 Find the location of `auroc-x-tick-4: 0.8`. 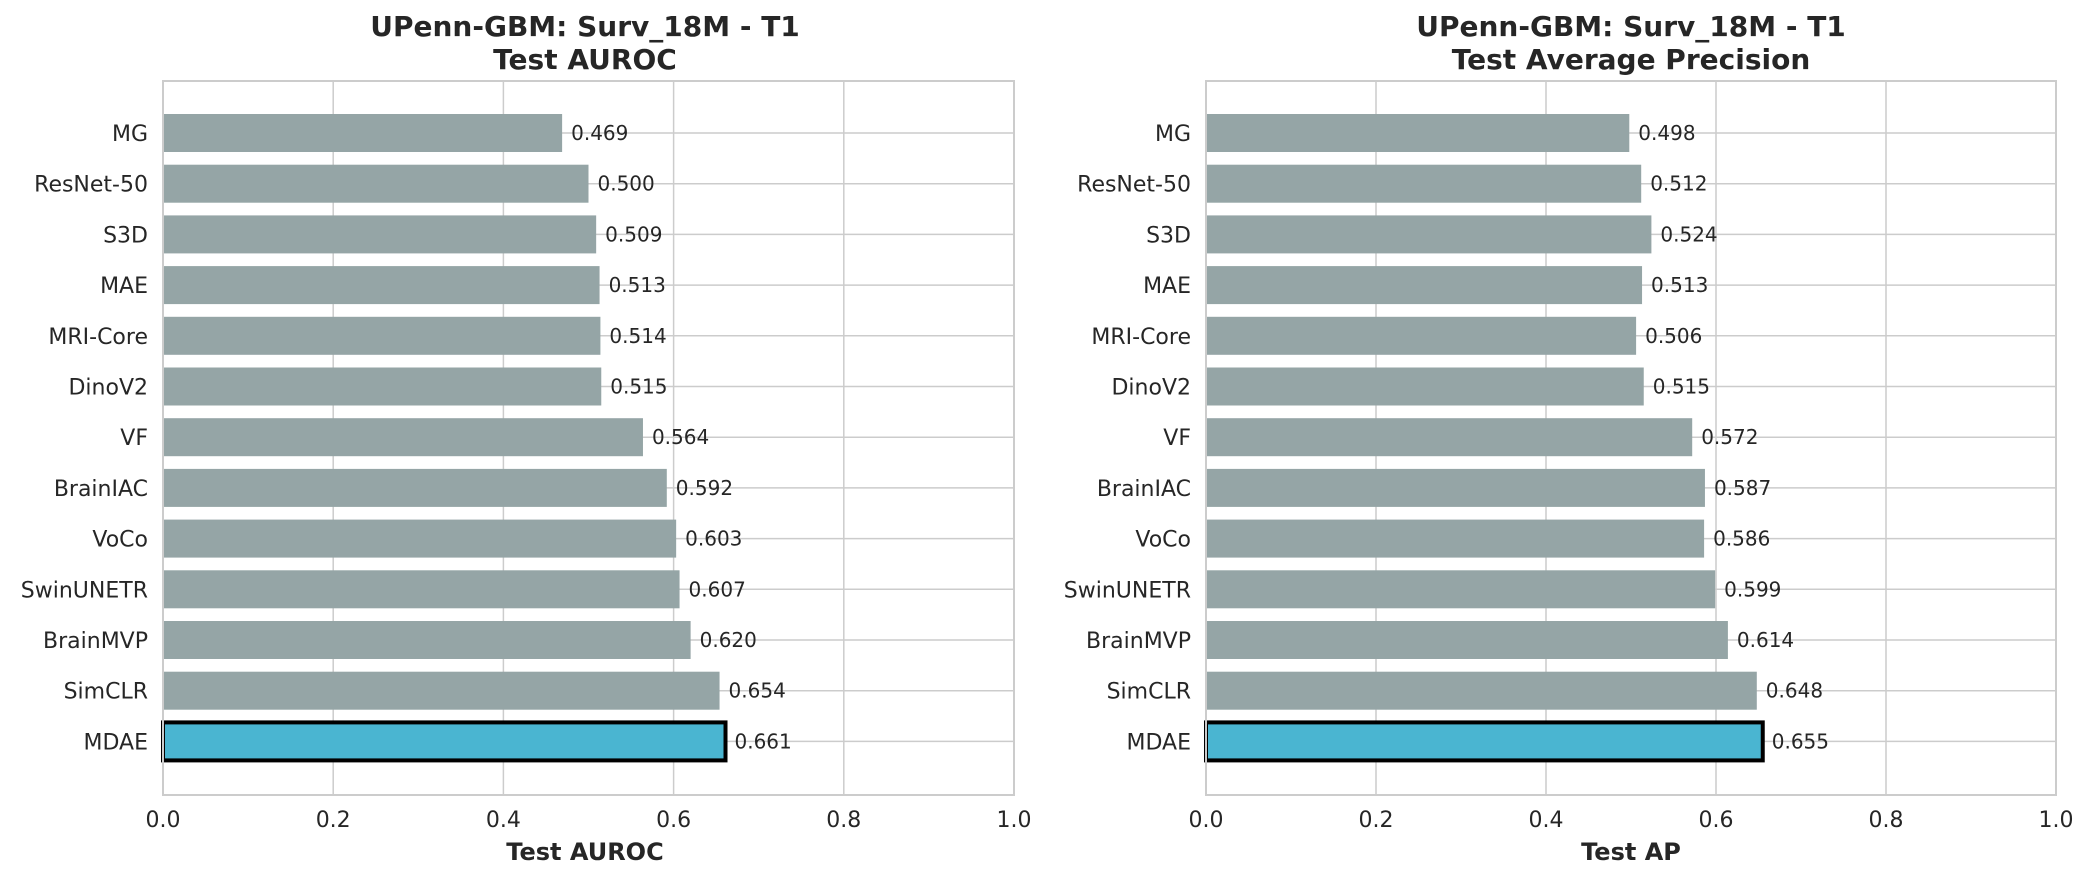

auroc-x-tick-4: 0.8 is located at coordinates (843, 820).